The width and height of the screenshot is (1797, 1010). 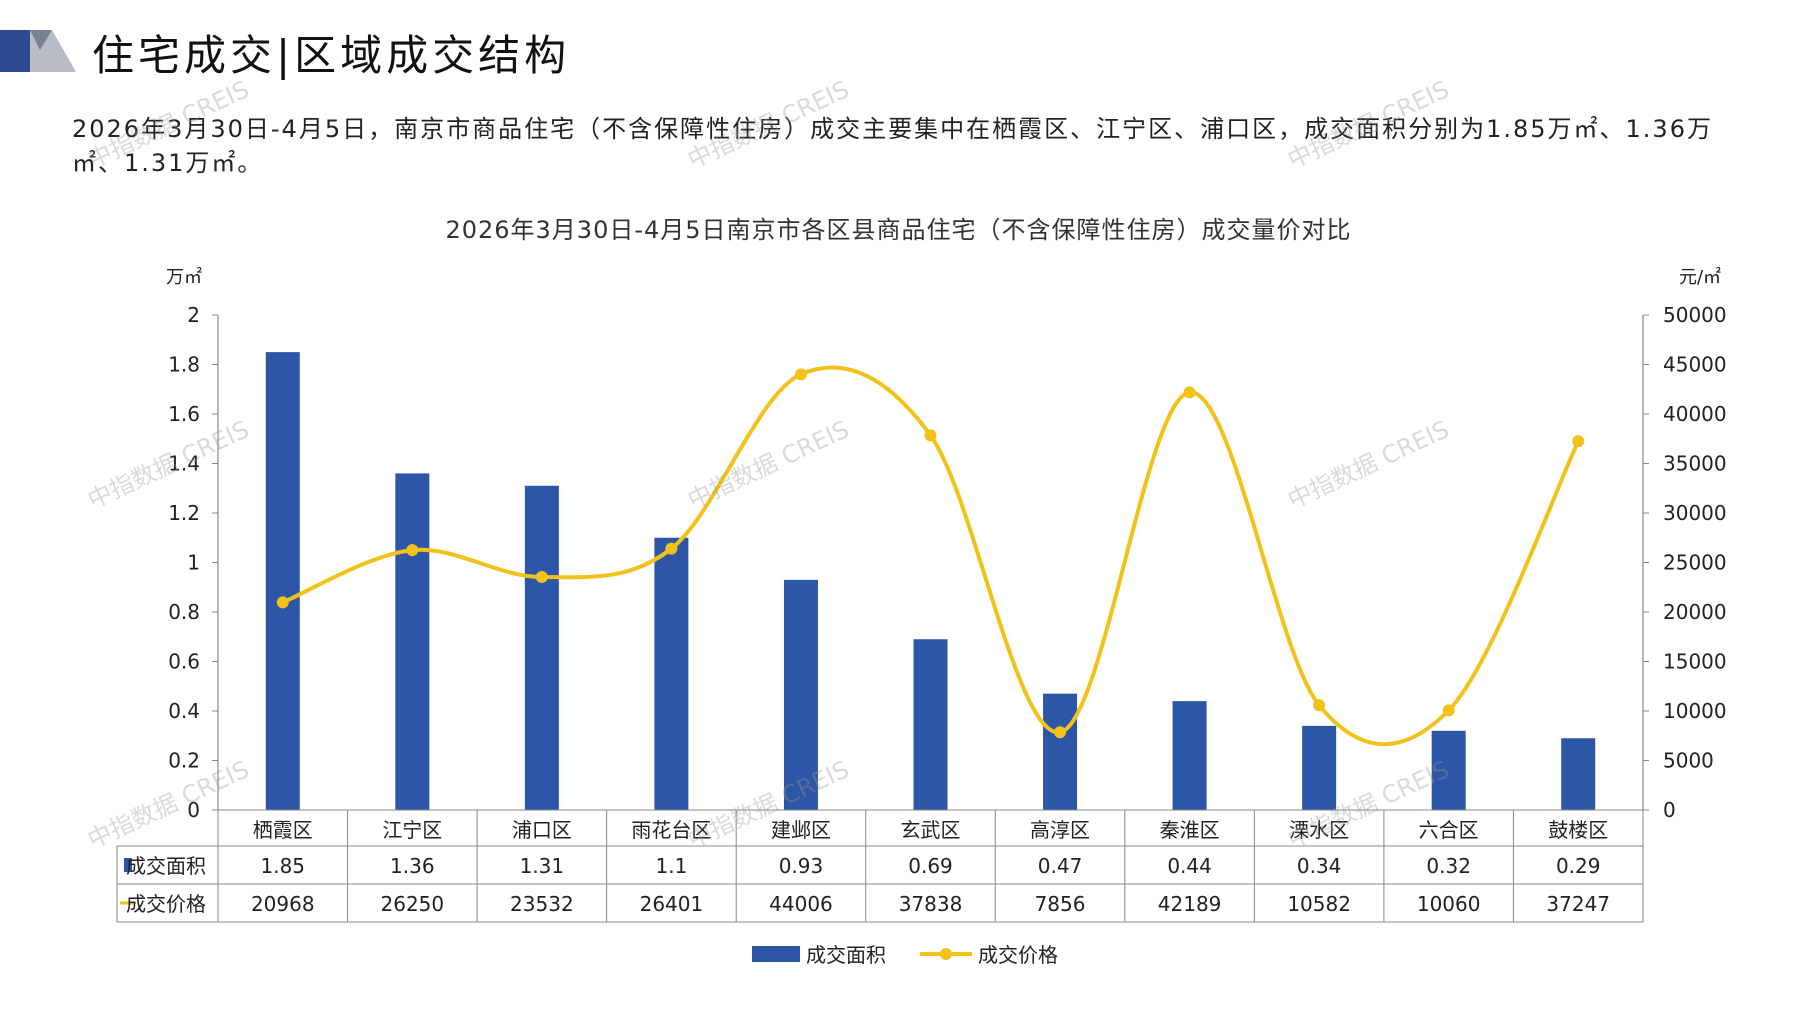 What do you see at coordinates (1189, 866) in the screenshot?
I see `area-value-label: 0.44` at bounding box center [1189, 866].